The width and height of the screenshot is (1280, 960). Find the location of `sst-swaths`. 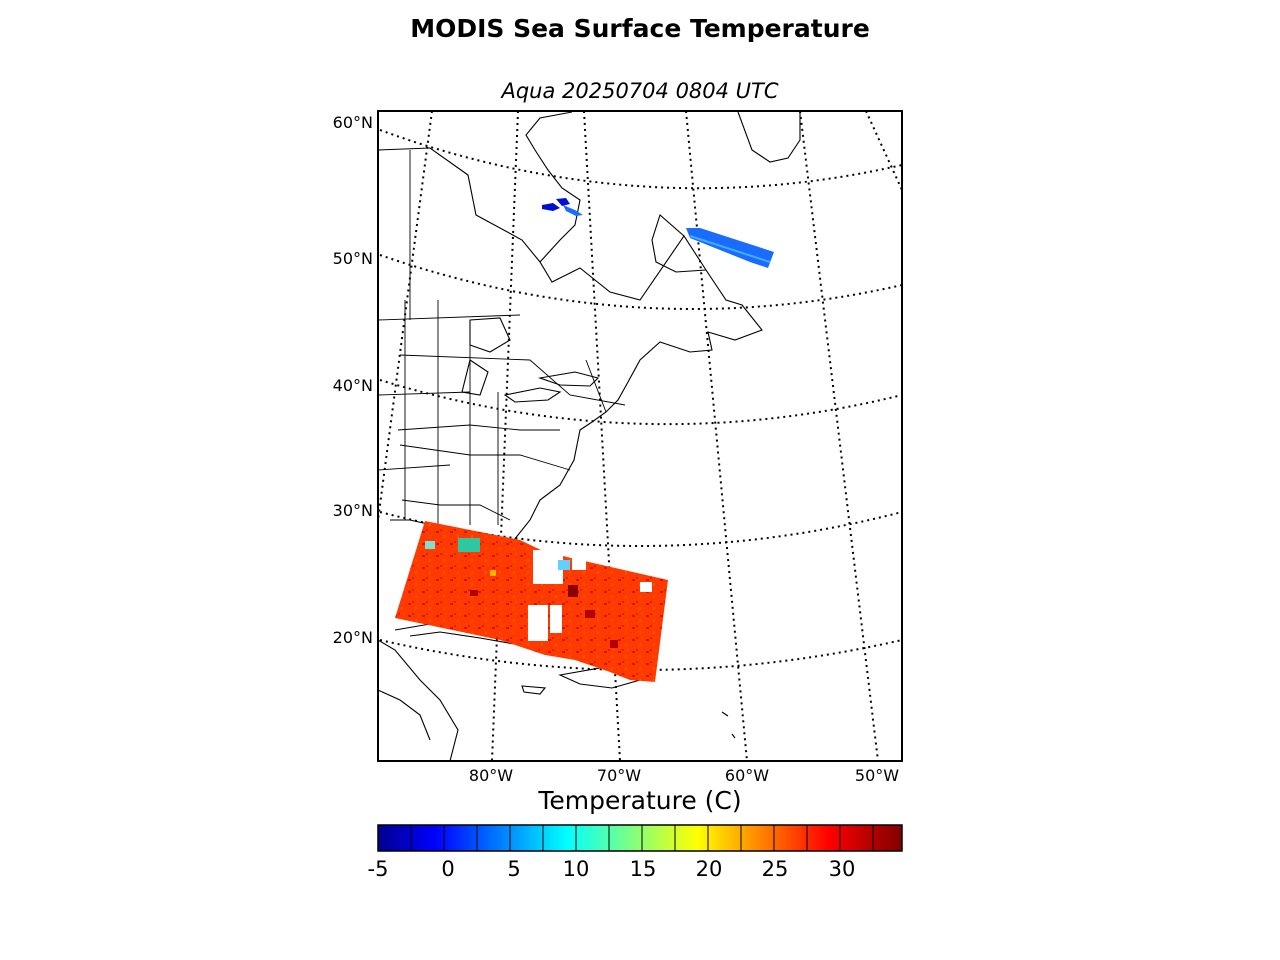

sst-swaths is located at coordinates (584, 440).